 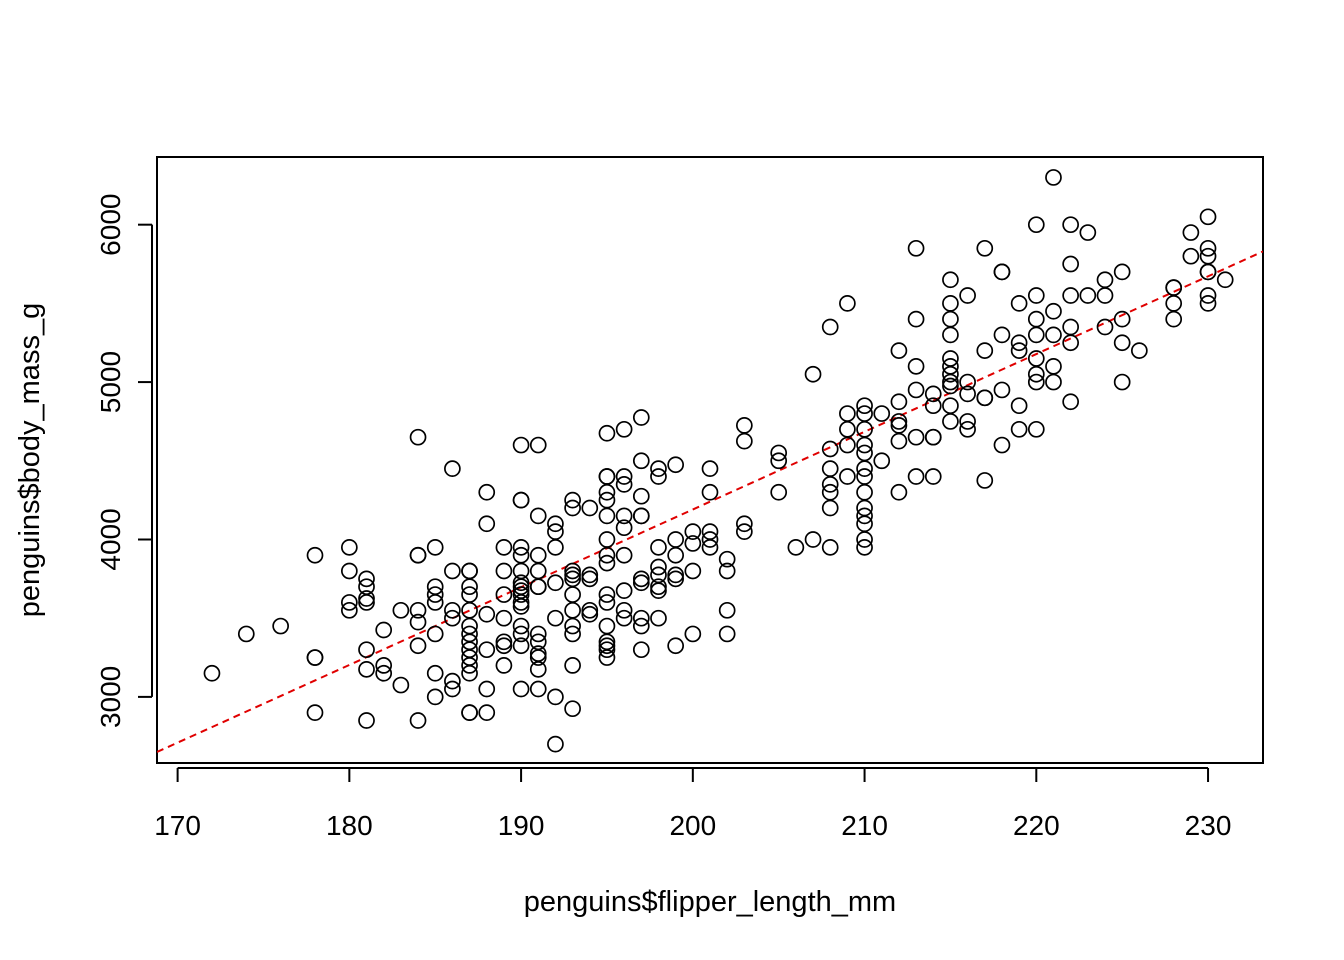 I want to click on y-tick-label: 5000, so click(x=110, y=382).